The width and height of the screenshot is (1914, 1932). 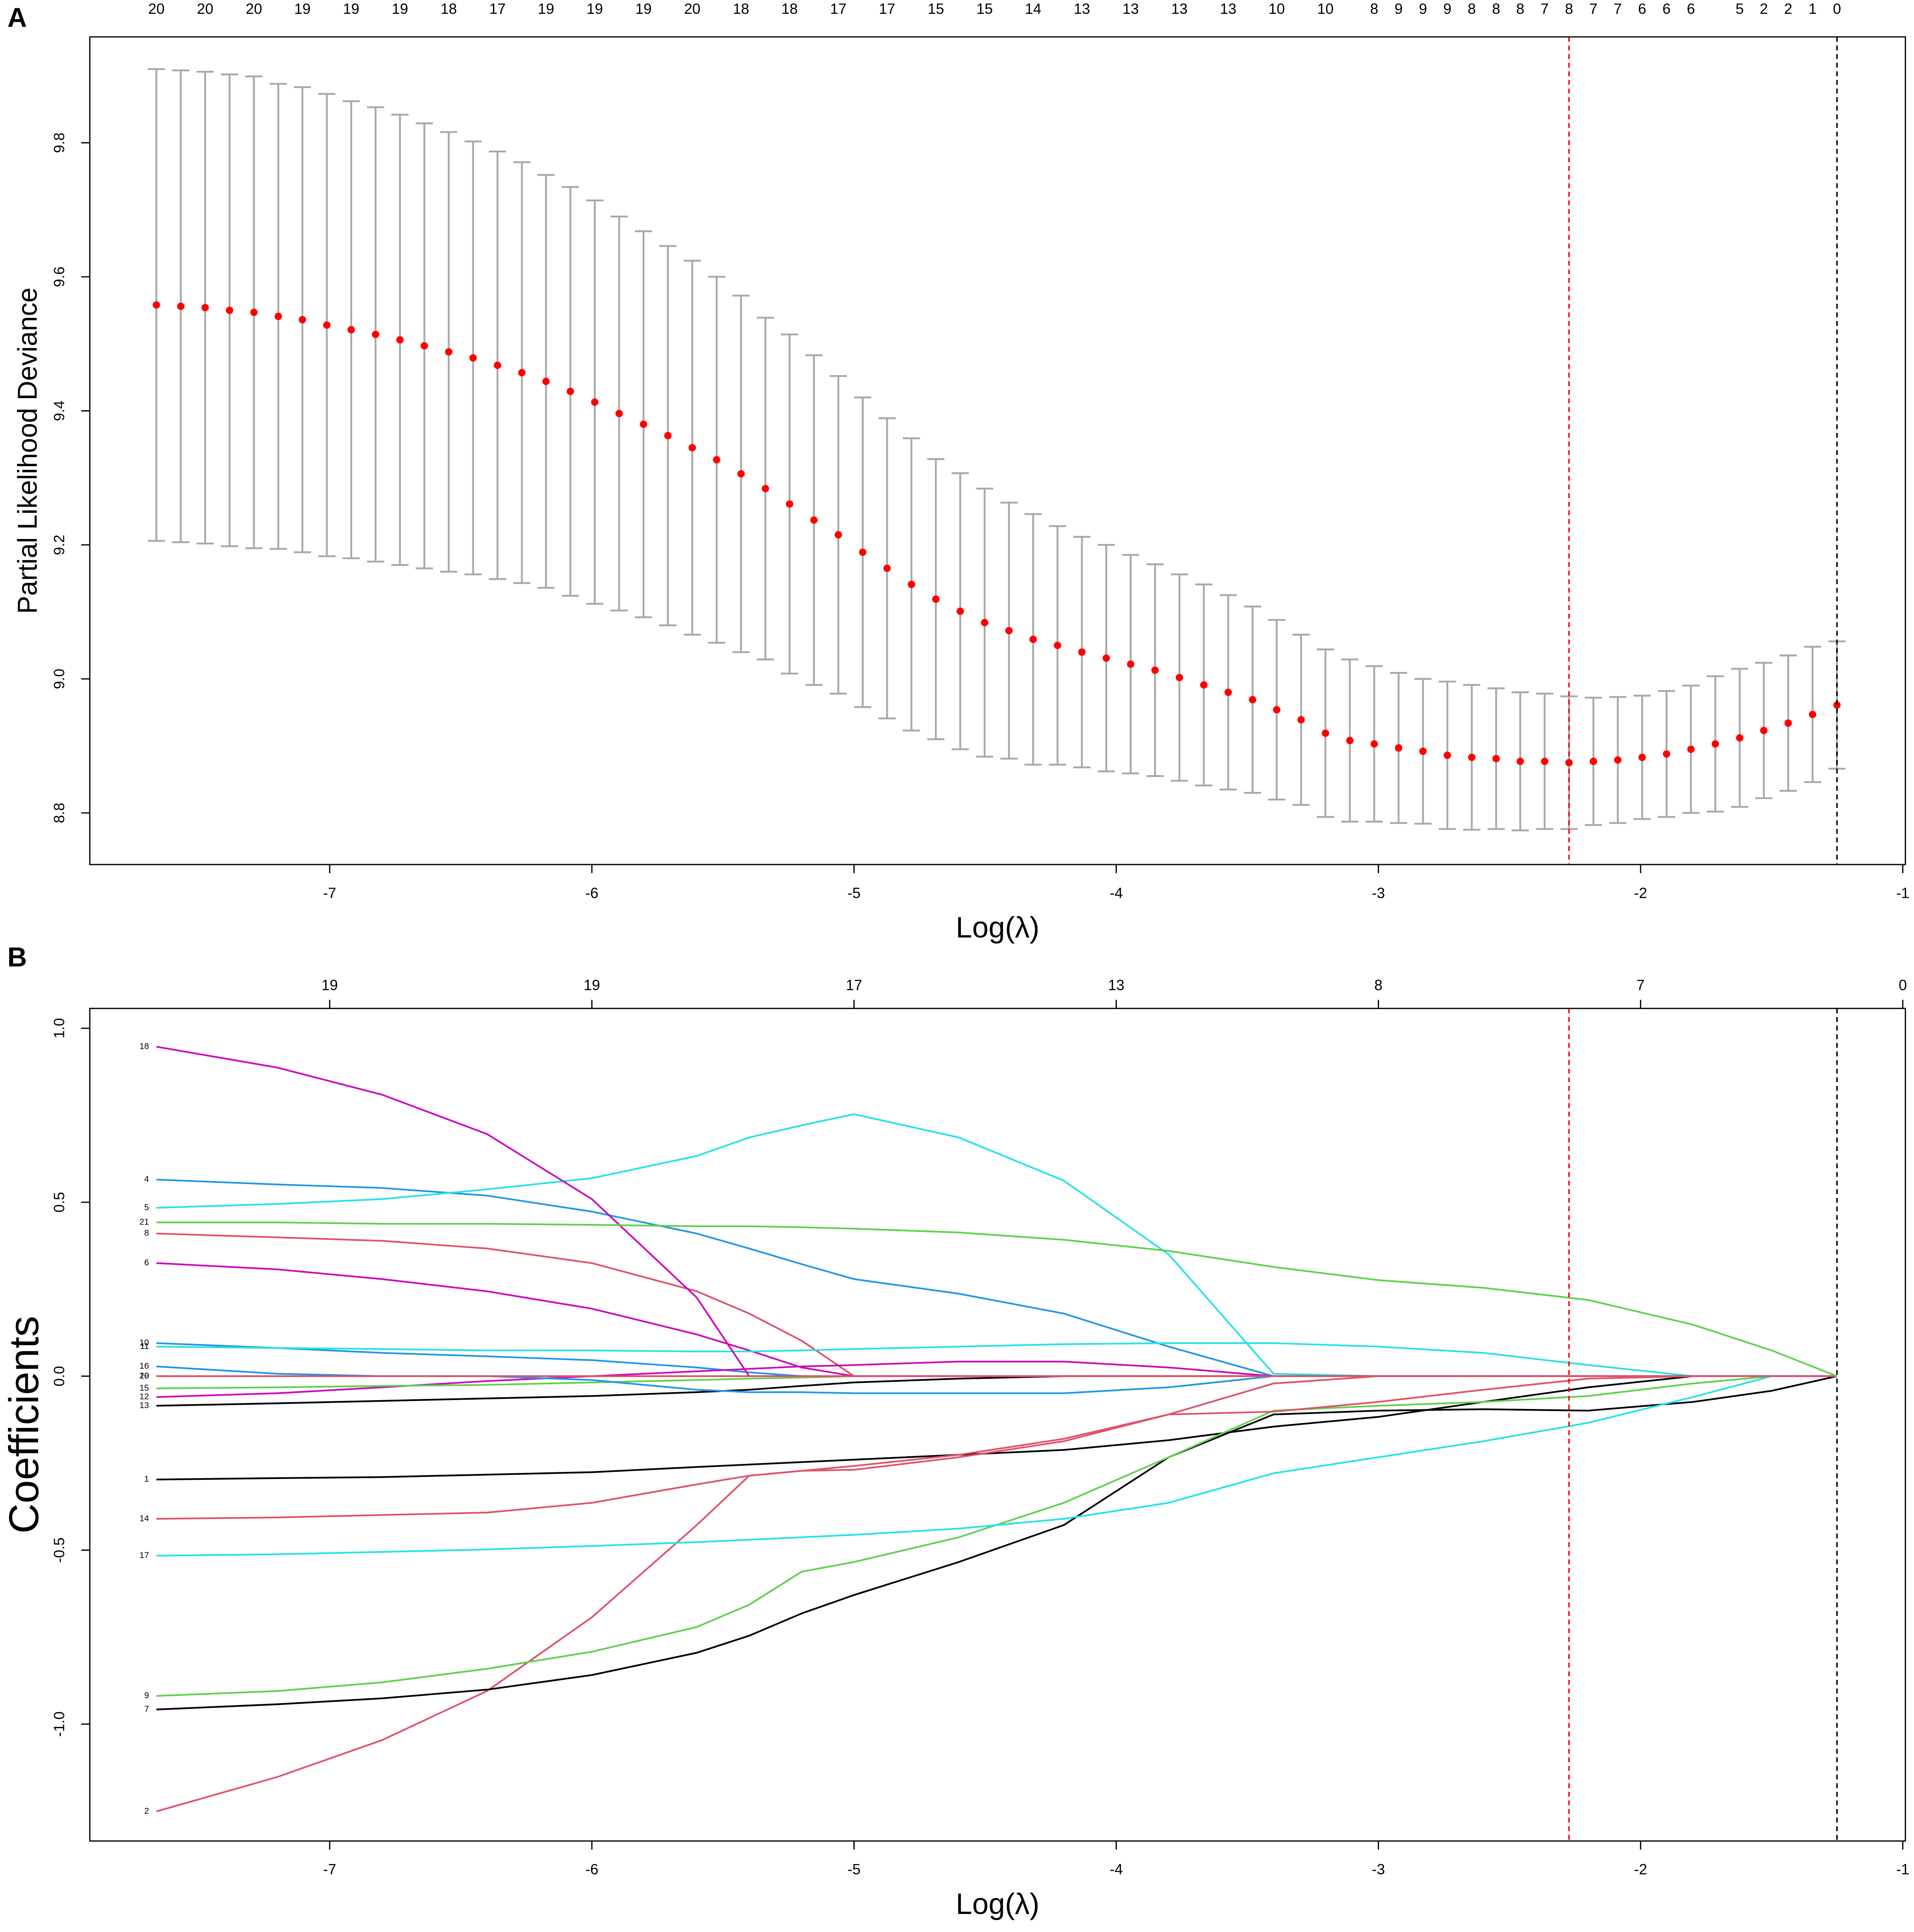 I want to click on series-label: 18, so click(x=144, y=1046).